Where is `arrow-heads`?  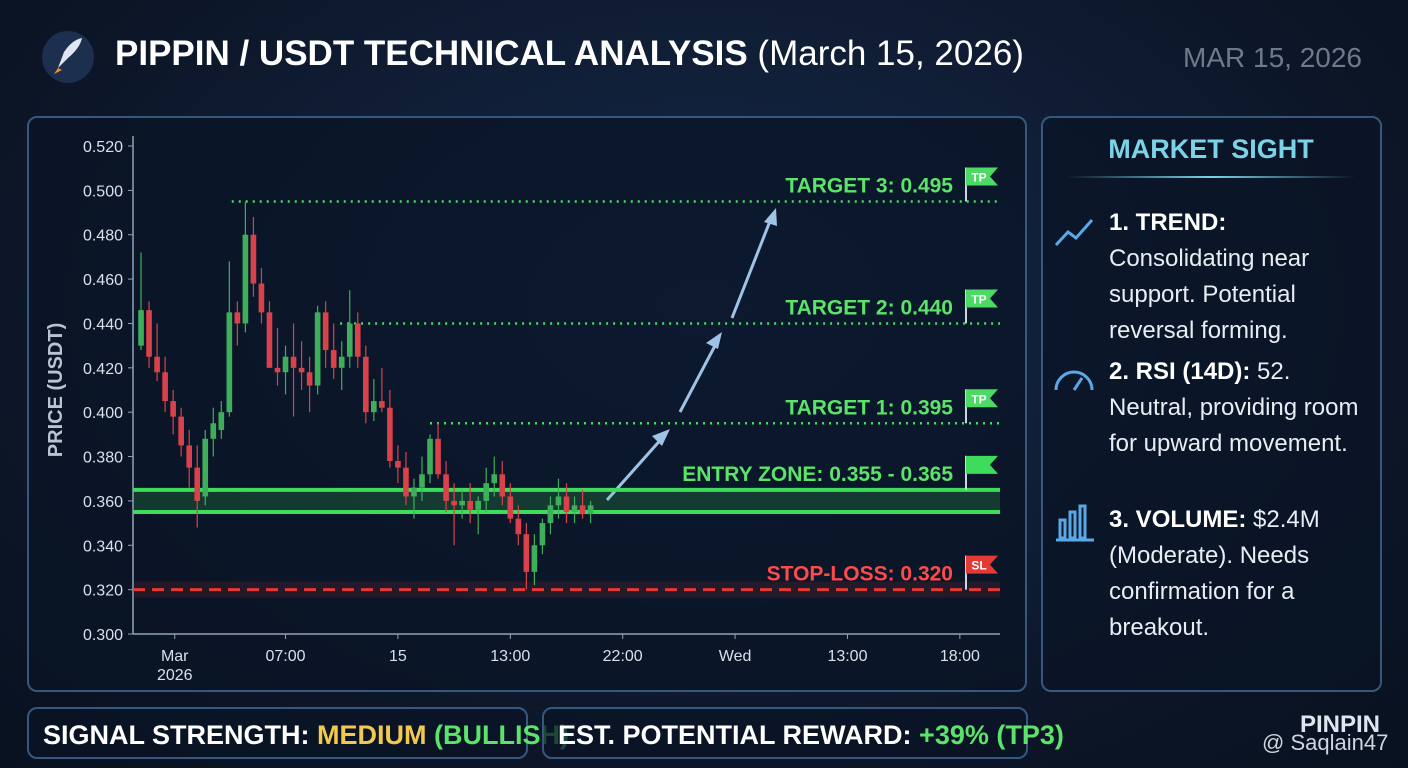 arrow-heads is located at coordinates (714, 327).